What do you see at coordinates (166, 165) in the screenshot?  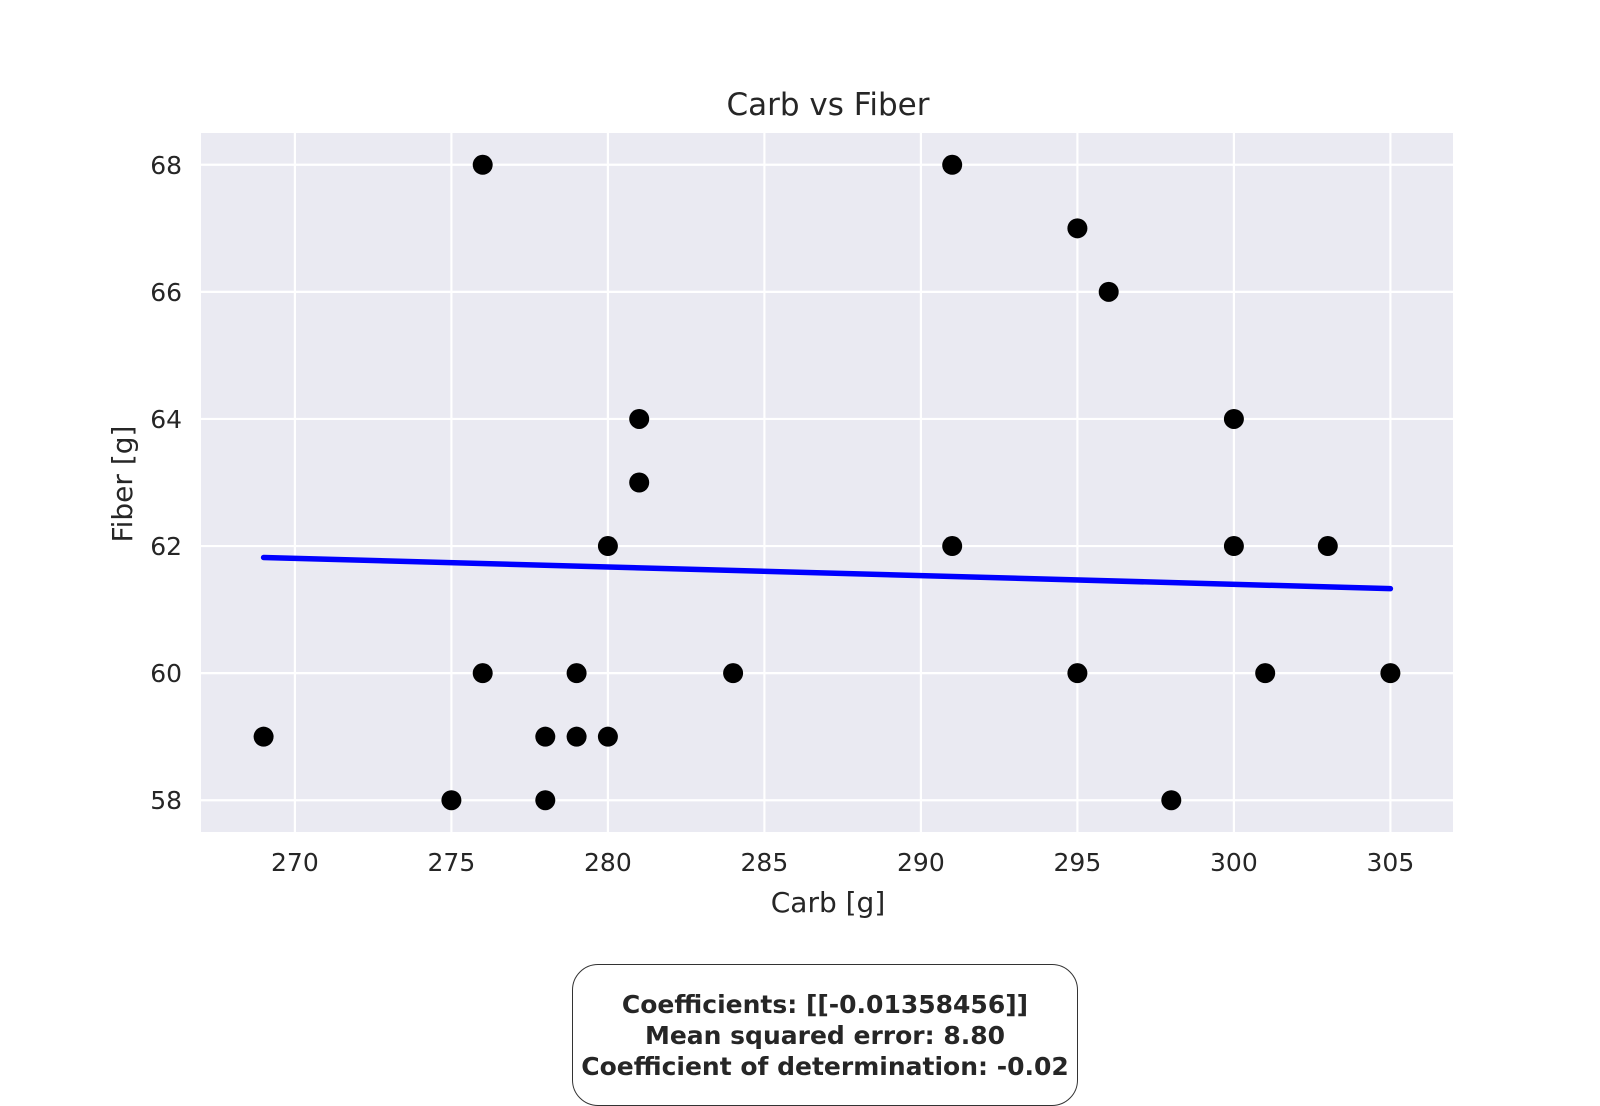 I see `y-tick-label: 68` at bounding box center [166, 165].